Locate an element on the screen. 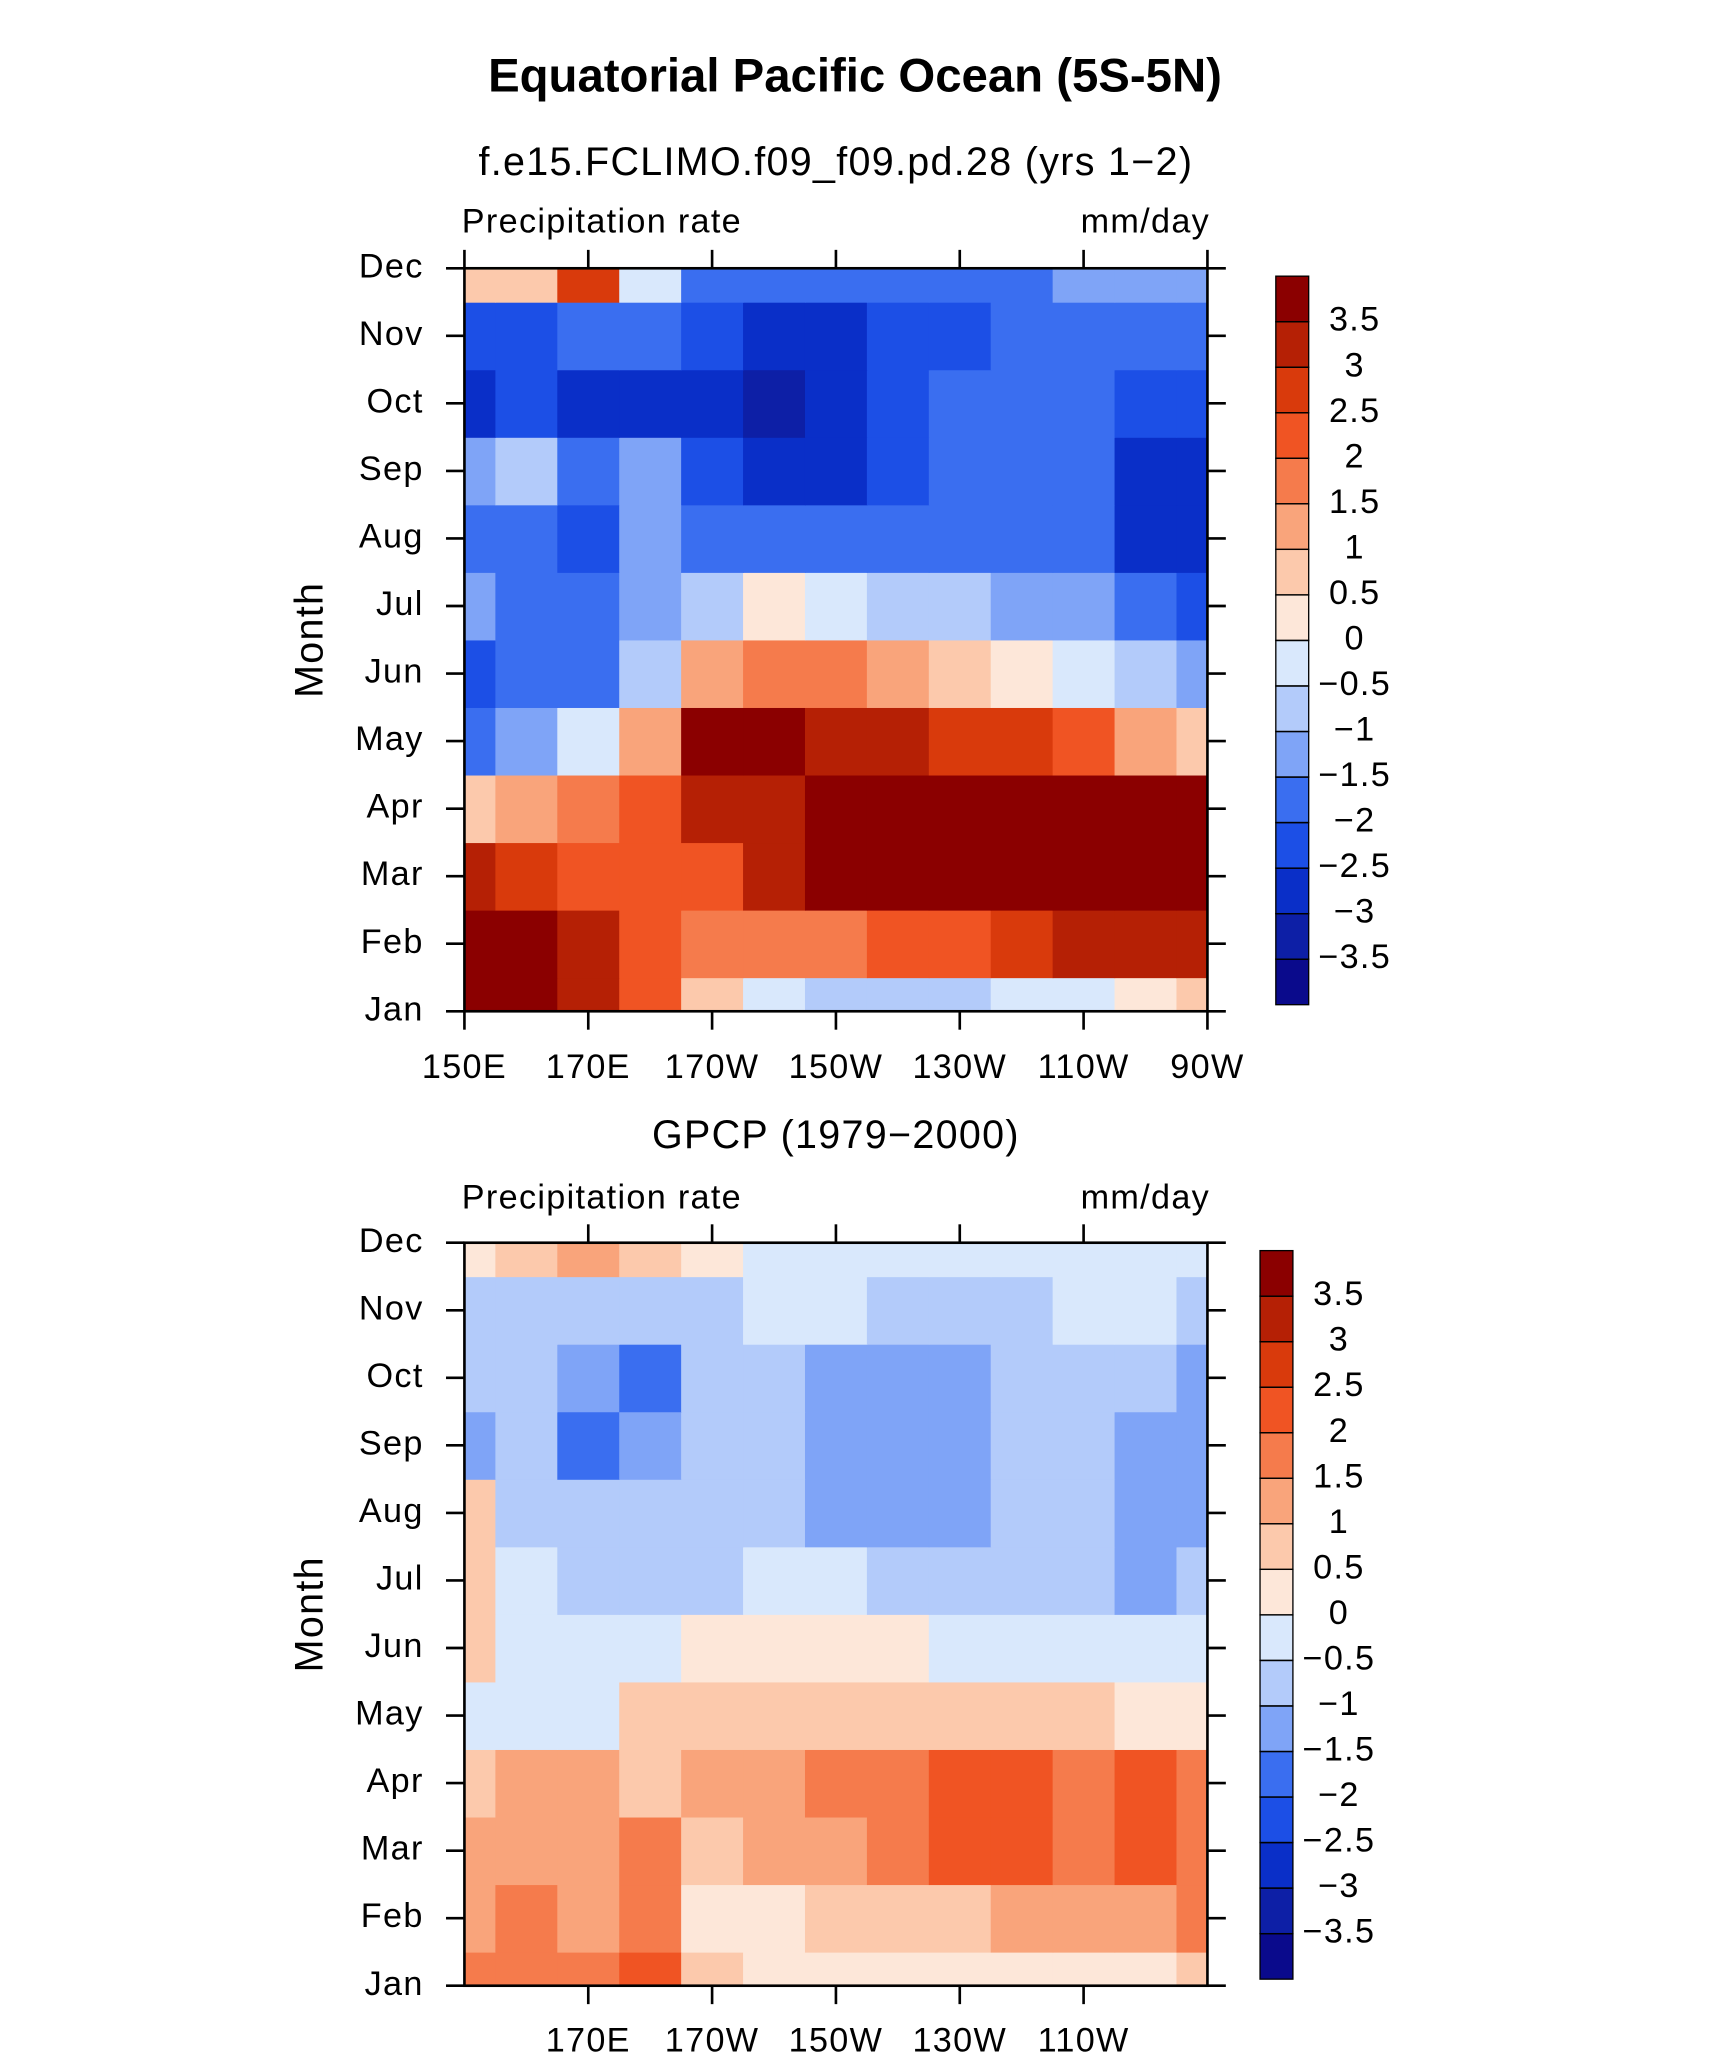 This screenshot has width=1710, height=2062. x-tick-label: 130W is located at coordinates (959, 1067).